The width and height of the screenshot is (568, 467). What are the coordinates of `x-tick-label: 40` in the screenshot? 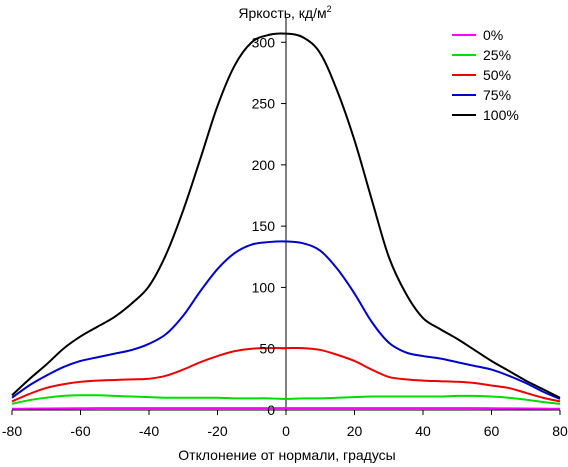 It's located at (423, 431).